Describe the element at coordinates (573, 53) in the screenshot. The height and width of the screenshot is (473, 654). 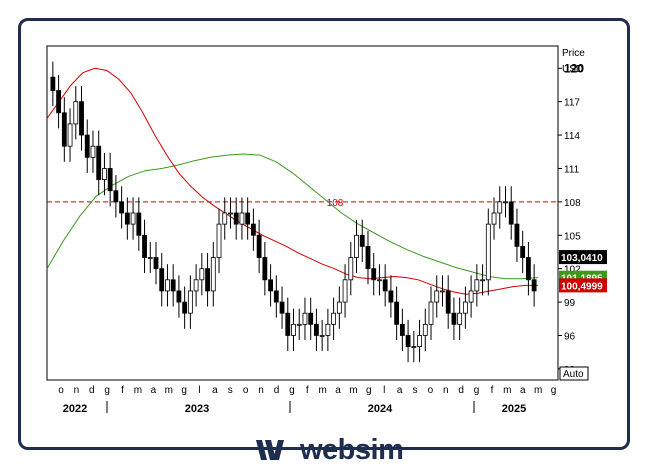
I see `price-label: Price` at that location.